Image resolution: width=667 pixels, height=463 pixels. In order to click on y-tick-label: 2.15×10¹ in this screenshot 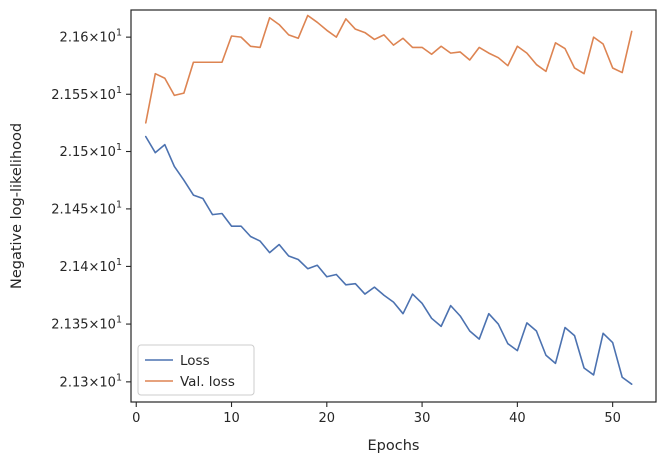, I will do `click(91, 151)`.